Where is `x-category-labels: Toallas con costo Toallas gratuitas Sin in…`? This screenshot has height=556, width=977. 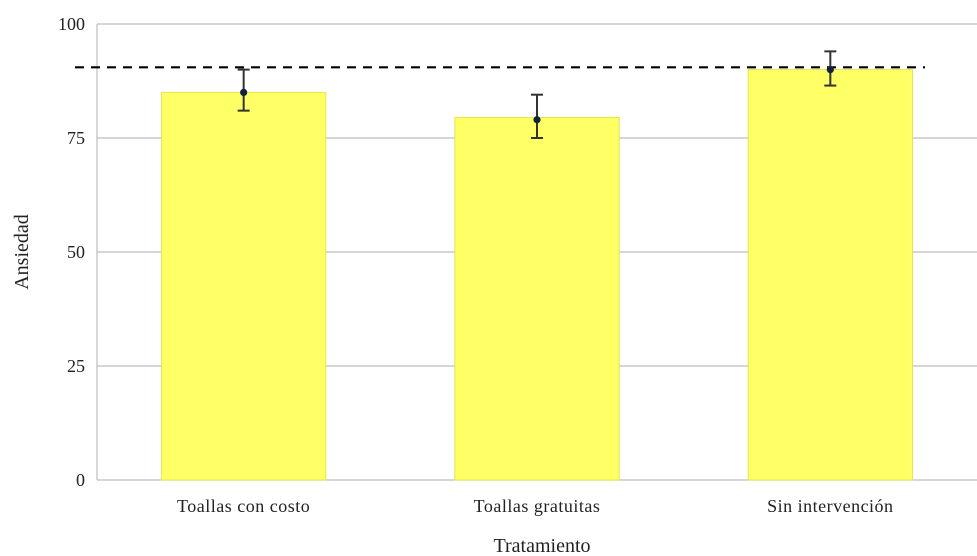
x-category-labels: Toallas con costo Toallas gratuitas Sin in… is located at coordinates (535, 506).